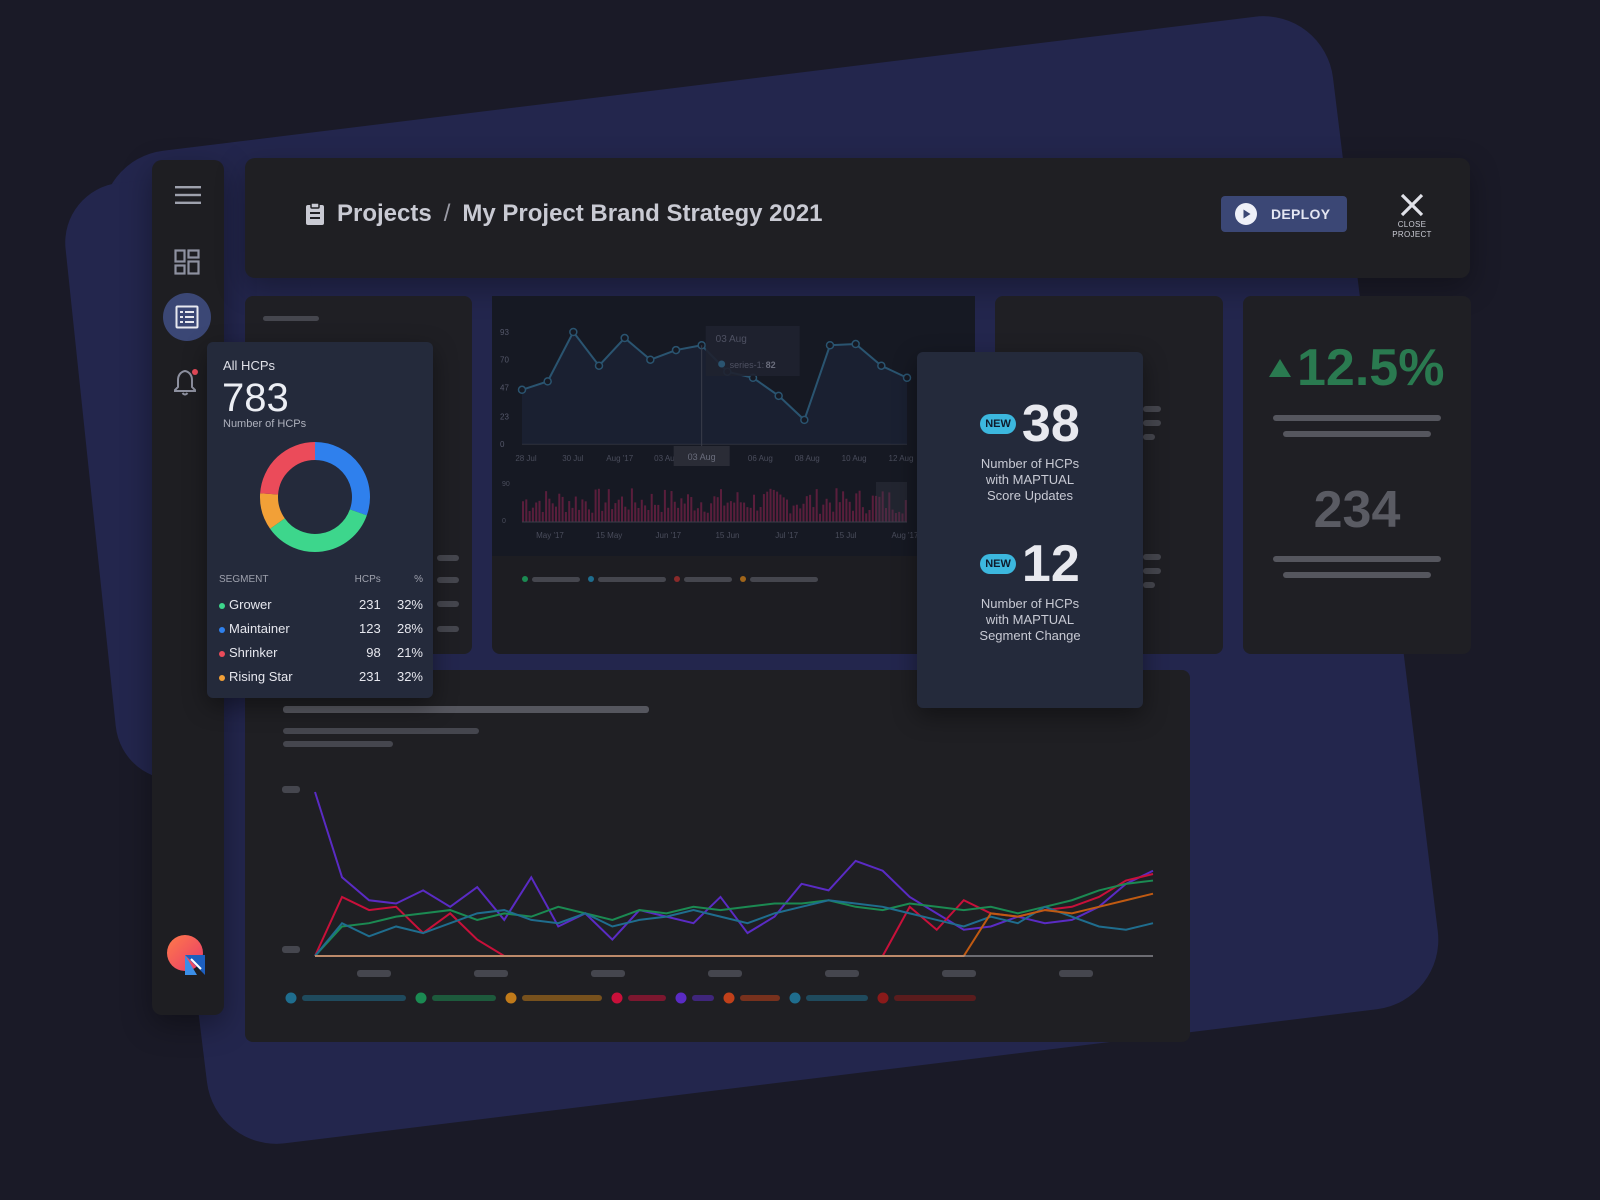  I want to click on table-row: Maintainer 123 28%, so click(321, 629).